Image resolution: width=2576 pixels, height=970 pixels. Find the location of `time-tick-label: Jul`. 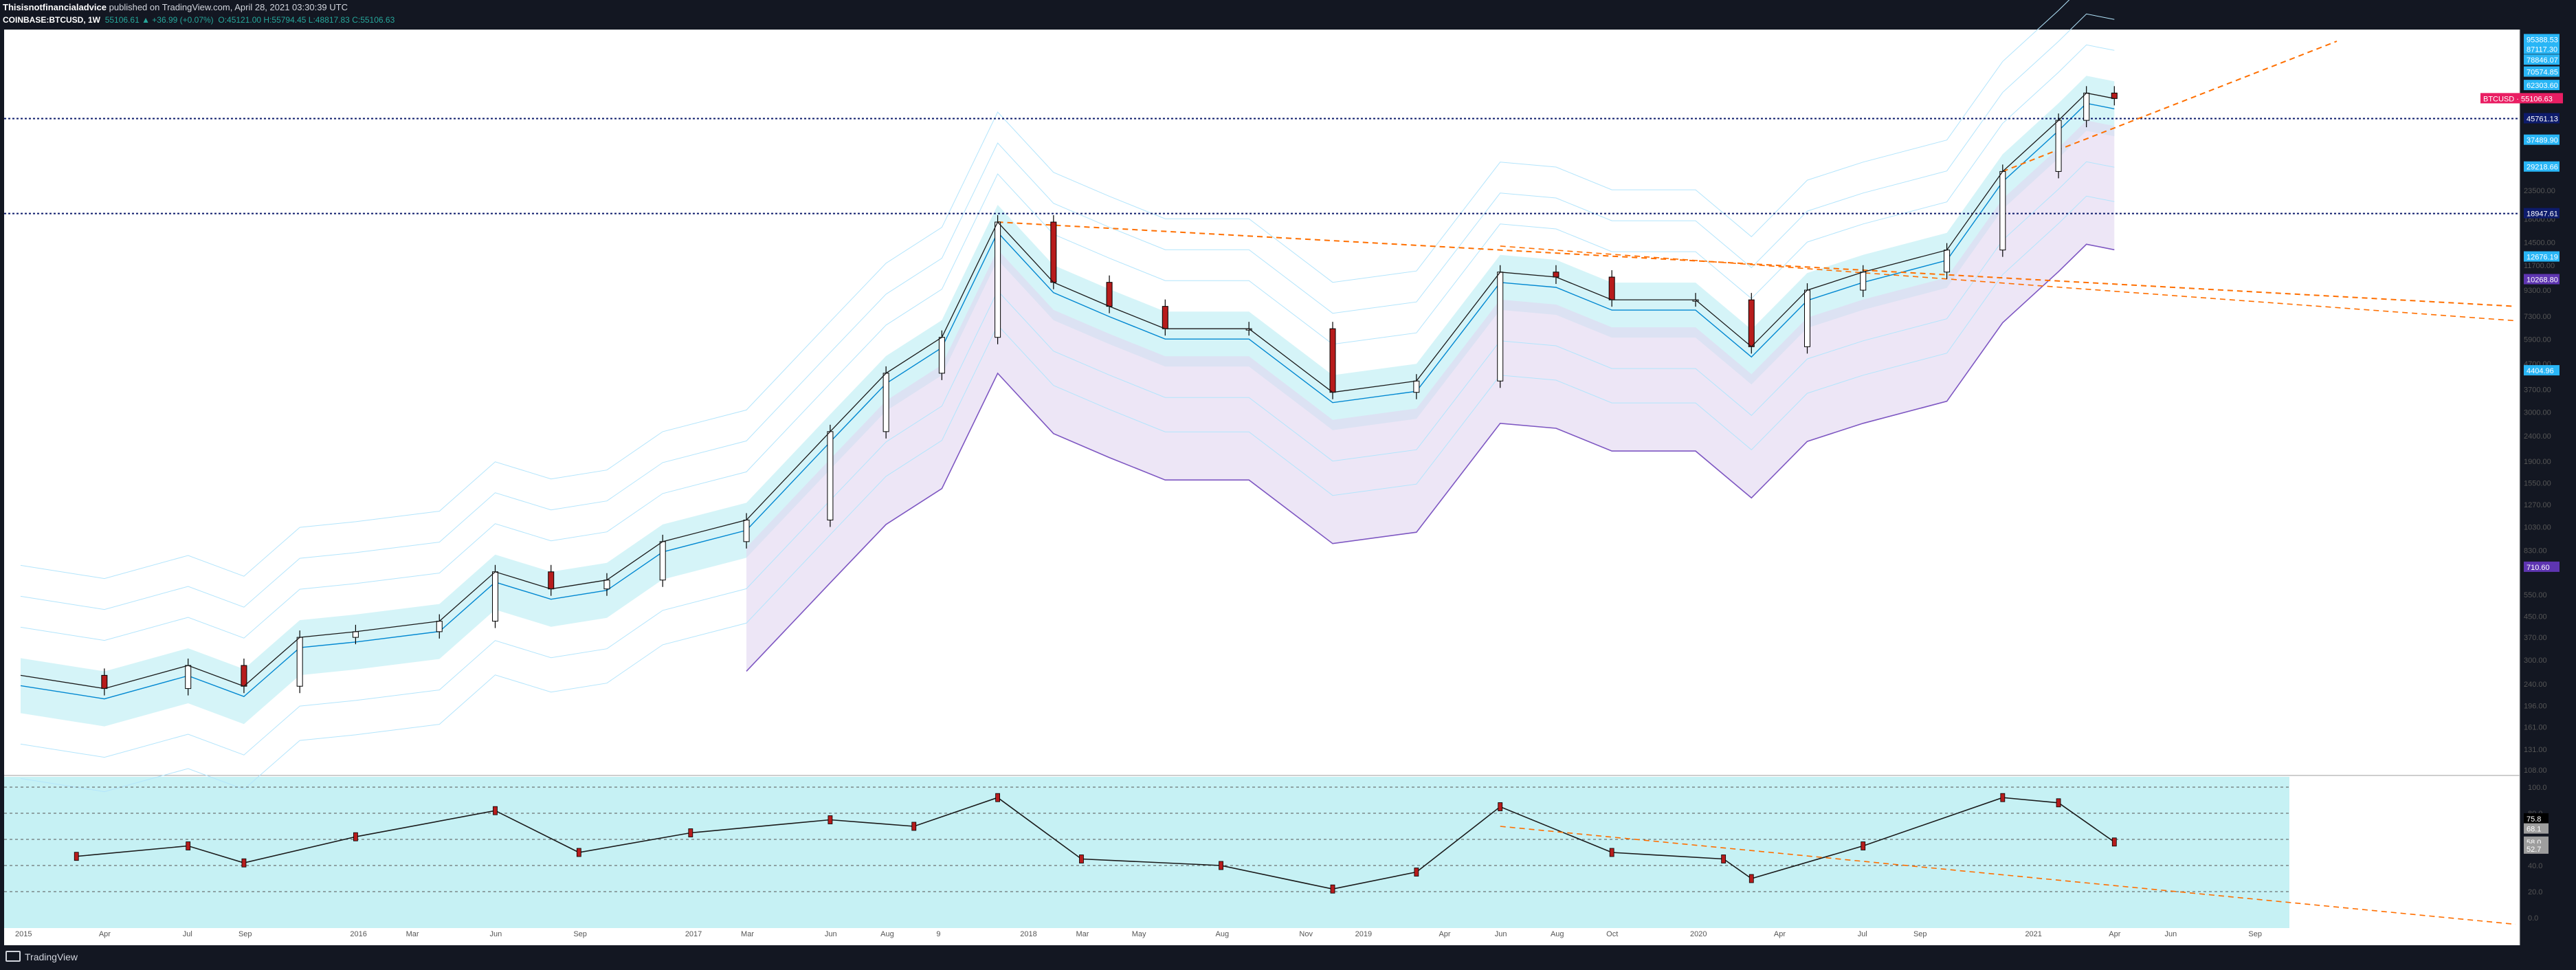

time-tick-label: Jul is located at coordinates (1862, 934).